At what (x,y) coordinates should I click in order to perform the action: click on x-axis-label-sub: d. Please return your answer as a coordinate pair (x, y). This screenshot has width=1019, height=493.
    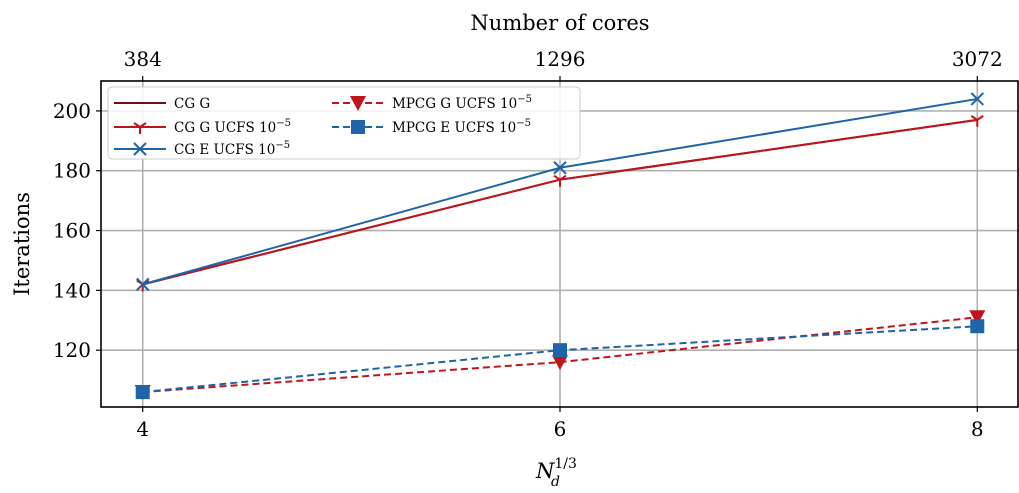
    Looking at the image, I should click on (555, 482).